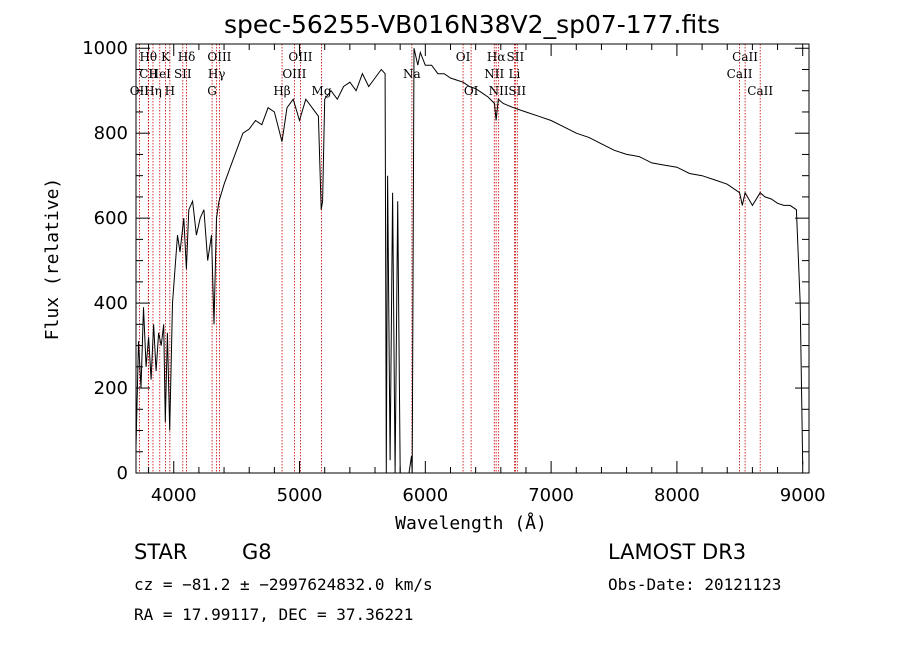  What do you see at coordinates (183, 74) in the screenshot?
I see `marker-label-7: SII` at bounding box center [183, 74].